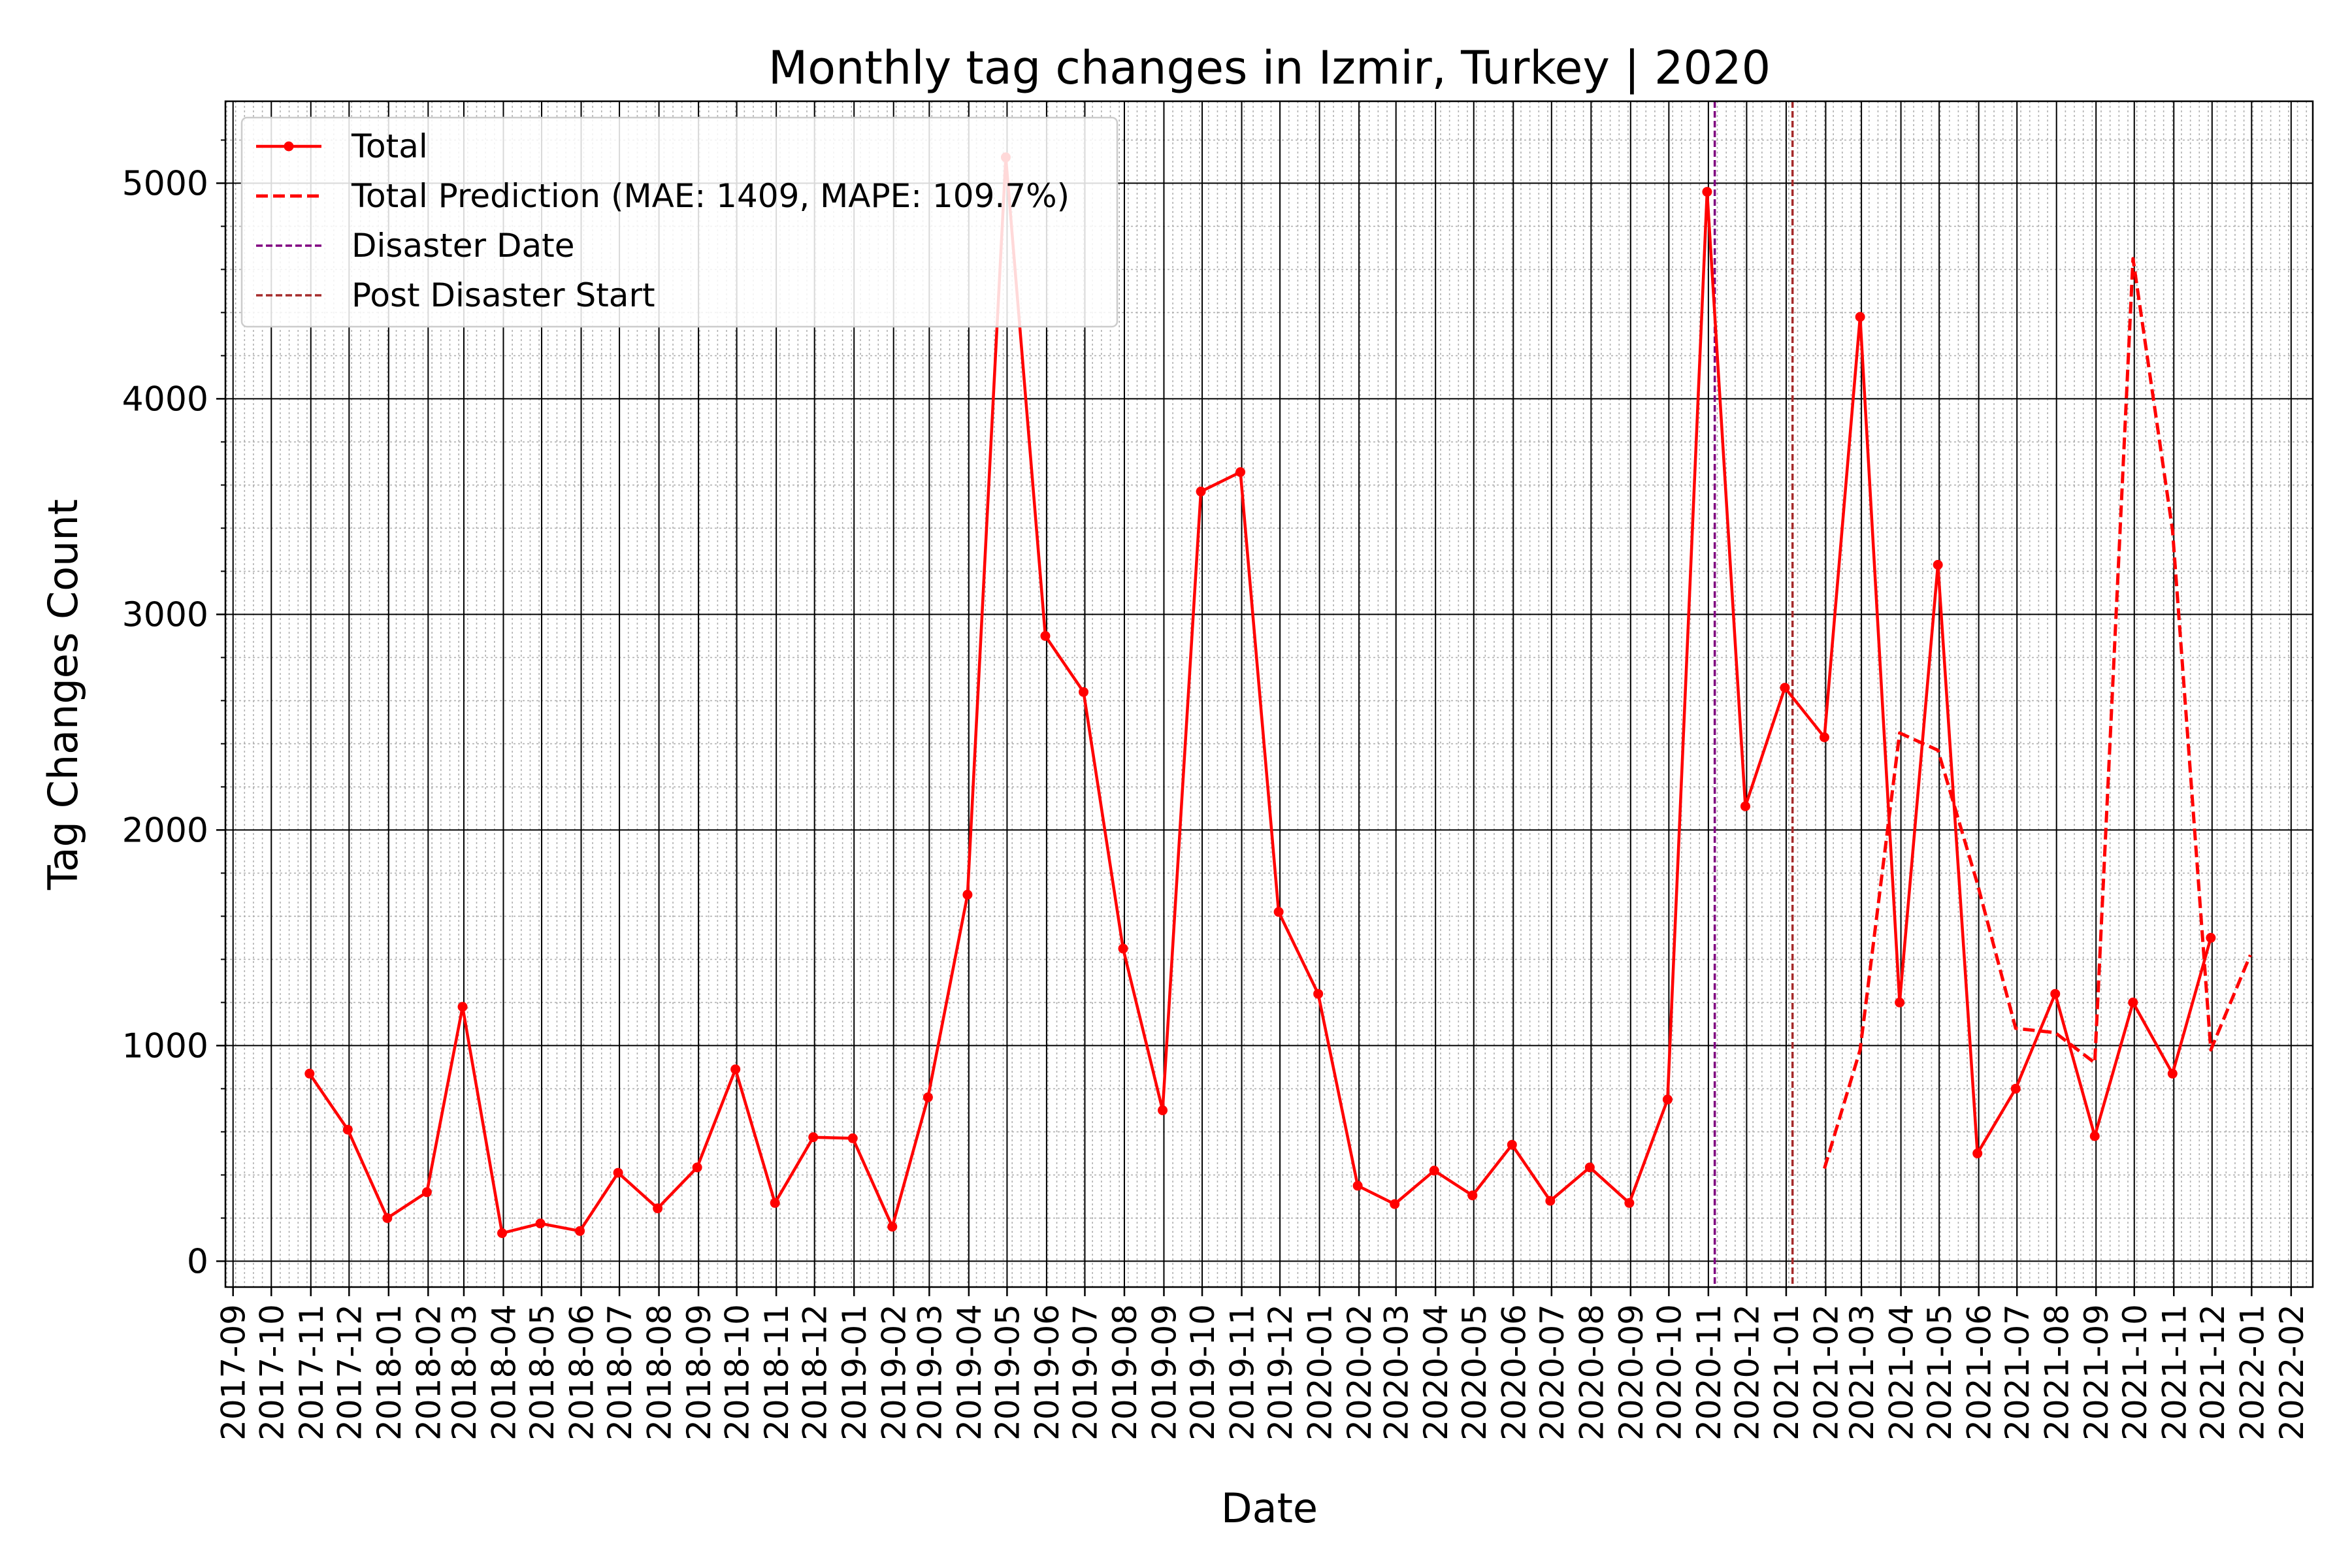  Describe the element at coordinates (1360, 1372) in the screenshot. I see `x-tick-label: 2020-02` at that location.